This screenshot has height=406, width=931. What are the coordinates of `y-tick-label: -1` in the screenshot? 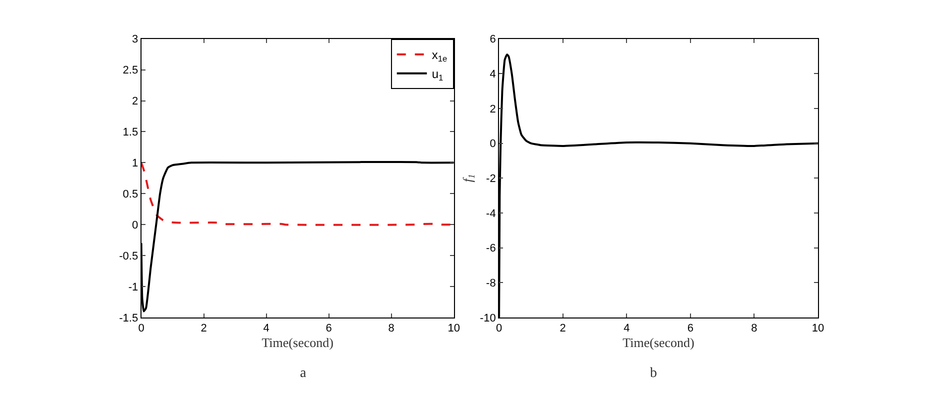 It's located at (133, 287).